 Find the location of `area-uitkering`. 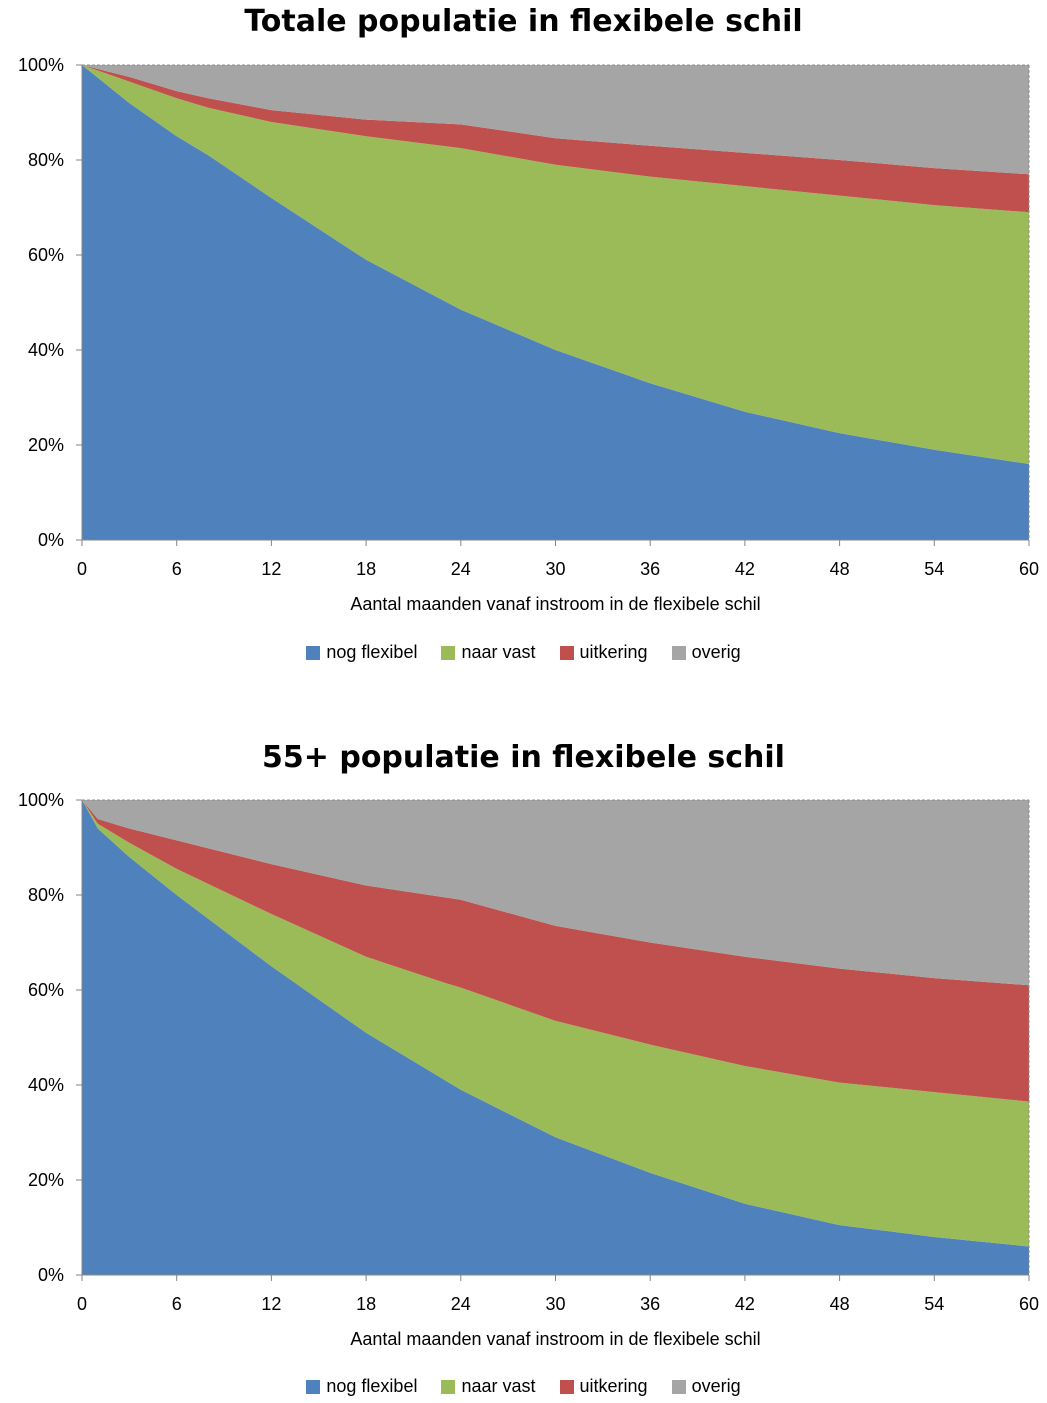

area-uitkering is located at coordinates (555, 139).